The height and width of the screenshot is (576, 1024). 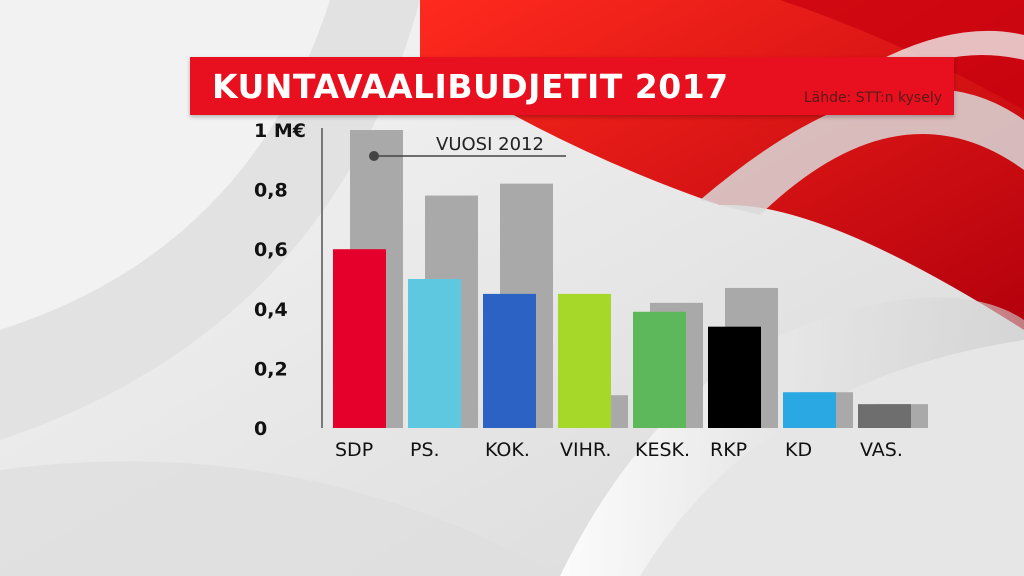 What do you see at coordinates (271, 310) in the screenshot?
I see `y-tick-label: 0,4` at bounding box center [271, 310].